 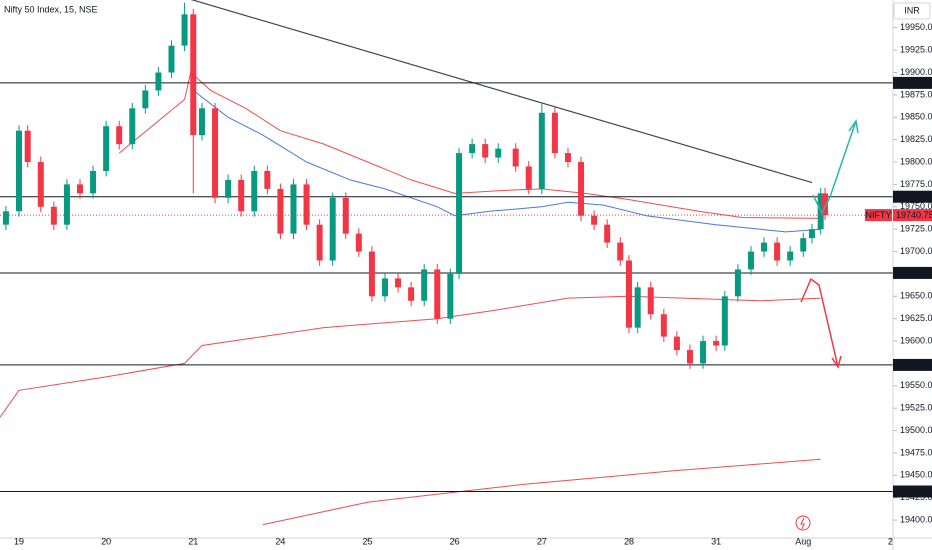 I want to click on event-icon-bolt, so click(x=802, y=523).